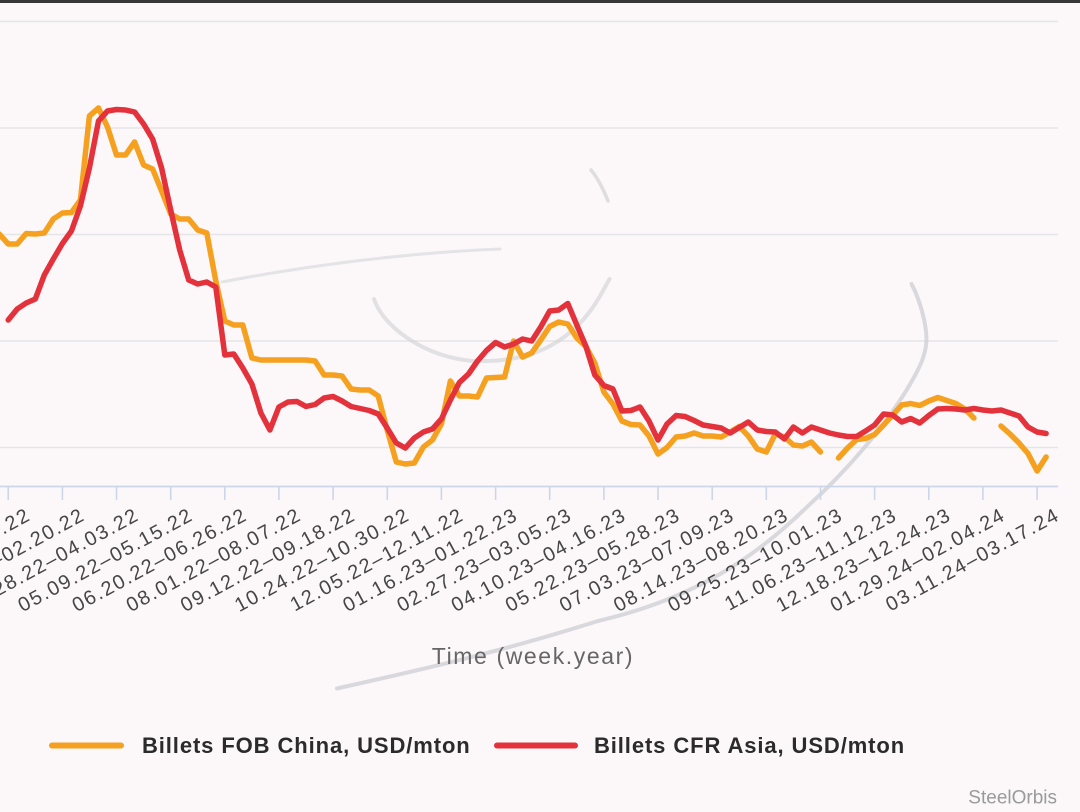  Describe the element at coordinates (306, 745) in the screenshot. I see `svg-text: Billets FOB China, USD/mton` at that location.